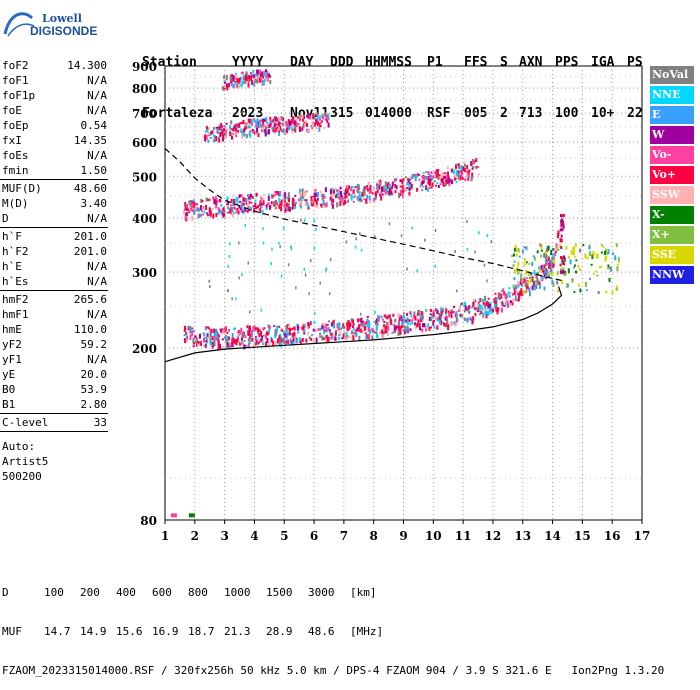 This screenshot has width=700, height=690. What do you see at coordinates (55, 374) in the screenshot?
I see `param-row: yE 20.0` at bounding box center [55, 374].